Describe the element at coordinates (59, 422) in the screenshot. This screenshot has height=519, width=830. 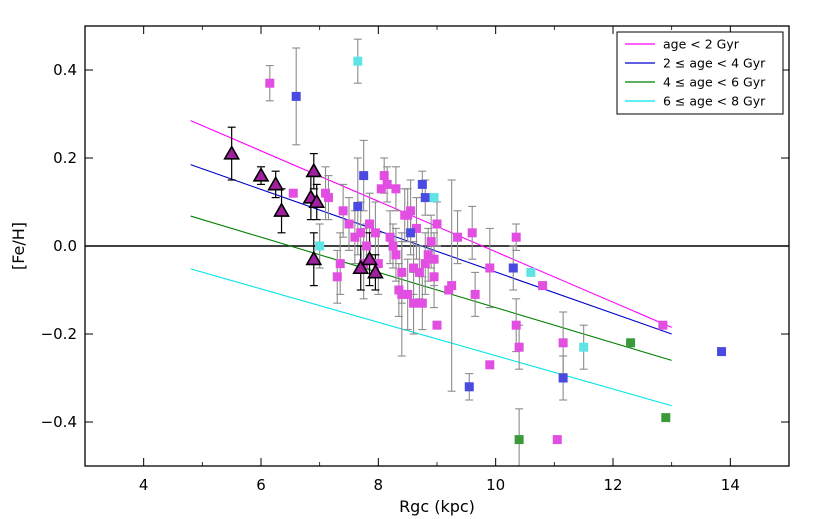
I see `y-tick-label: −0.4` at that location.